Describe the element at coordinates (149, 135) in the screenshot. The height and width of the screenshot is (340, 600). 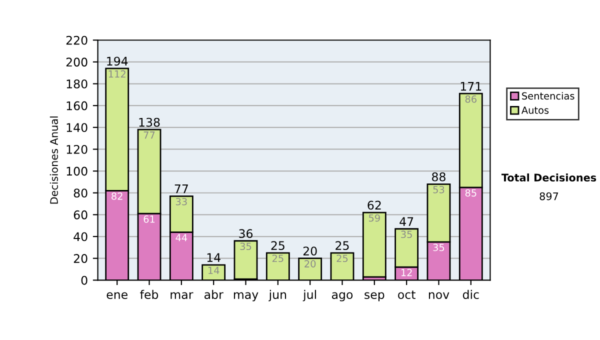
I see `data-label: 77` at that location.